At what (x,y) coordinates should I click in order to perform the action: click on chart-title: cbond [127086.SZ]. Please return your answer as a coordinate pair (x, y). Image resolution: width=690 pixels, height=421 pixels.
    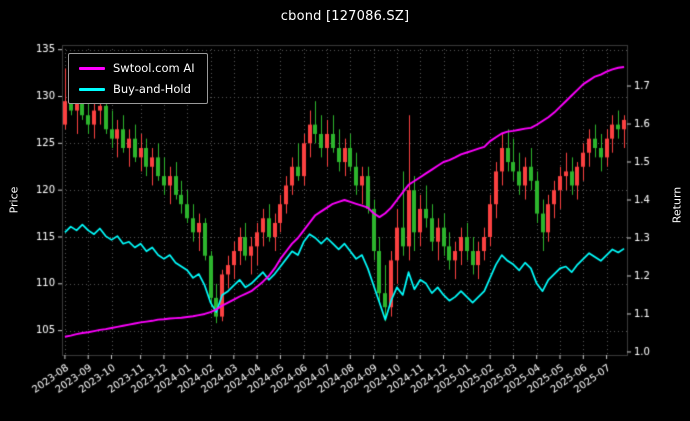
    Looking at the image, I should click on (345, 16).